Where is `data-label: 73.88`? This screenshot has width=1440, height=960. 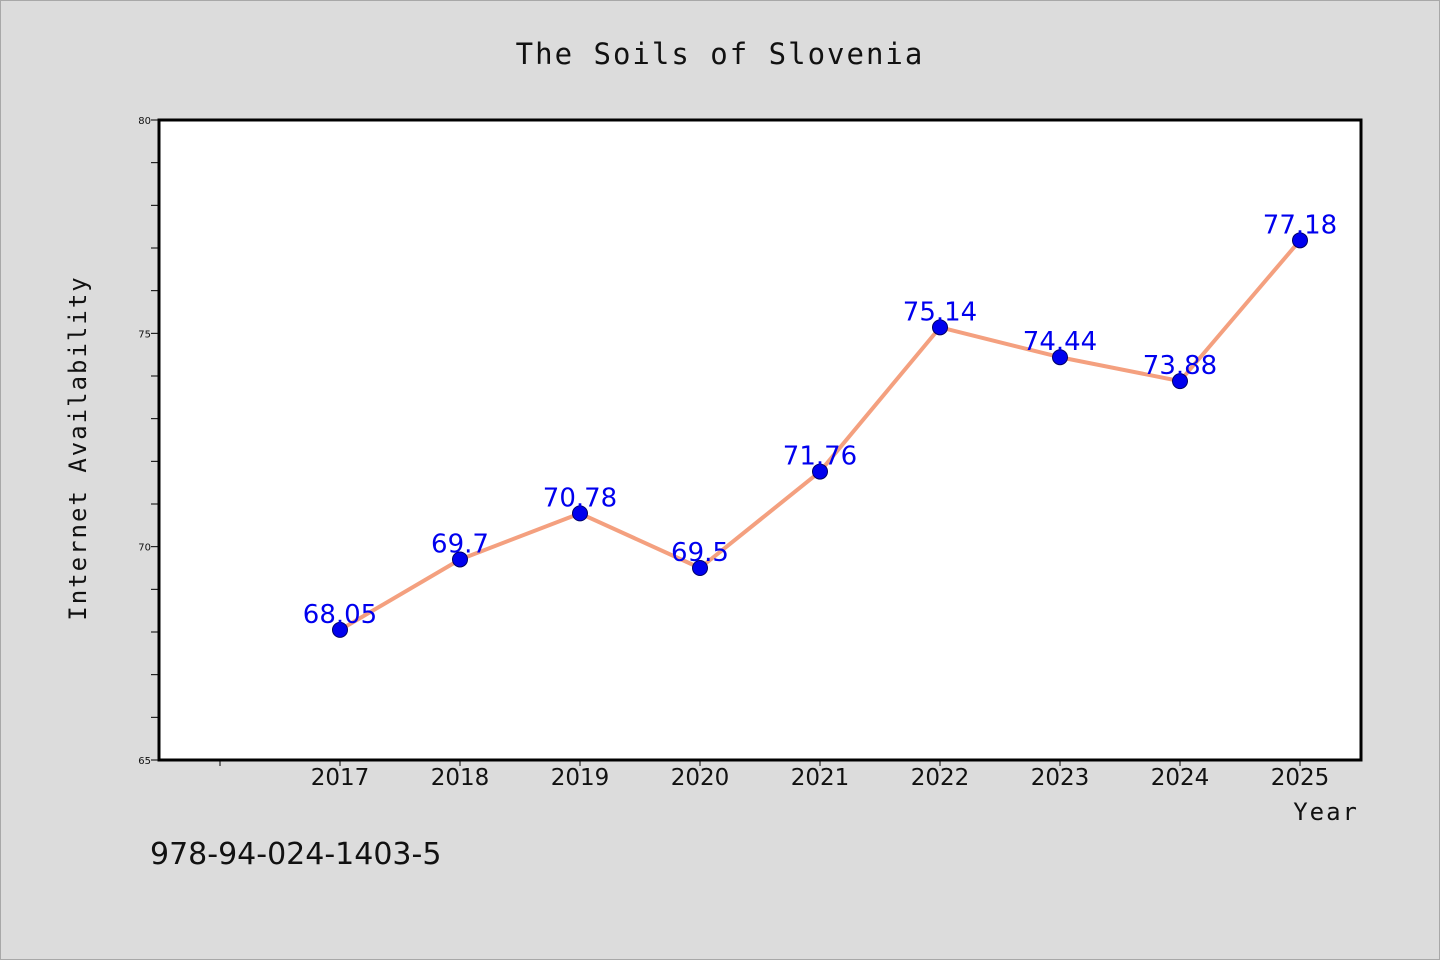
data-label: 73.88 is located at coordinates (1180, 366).